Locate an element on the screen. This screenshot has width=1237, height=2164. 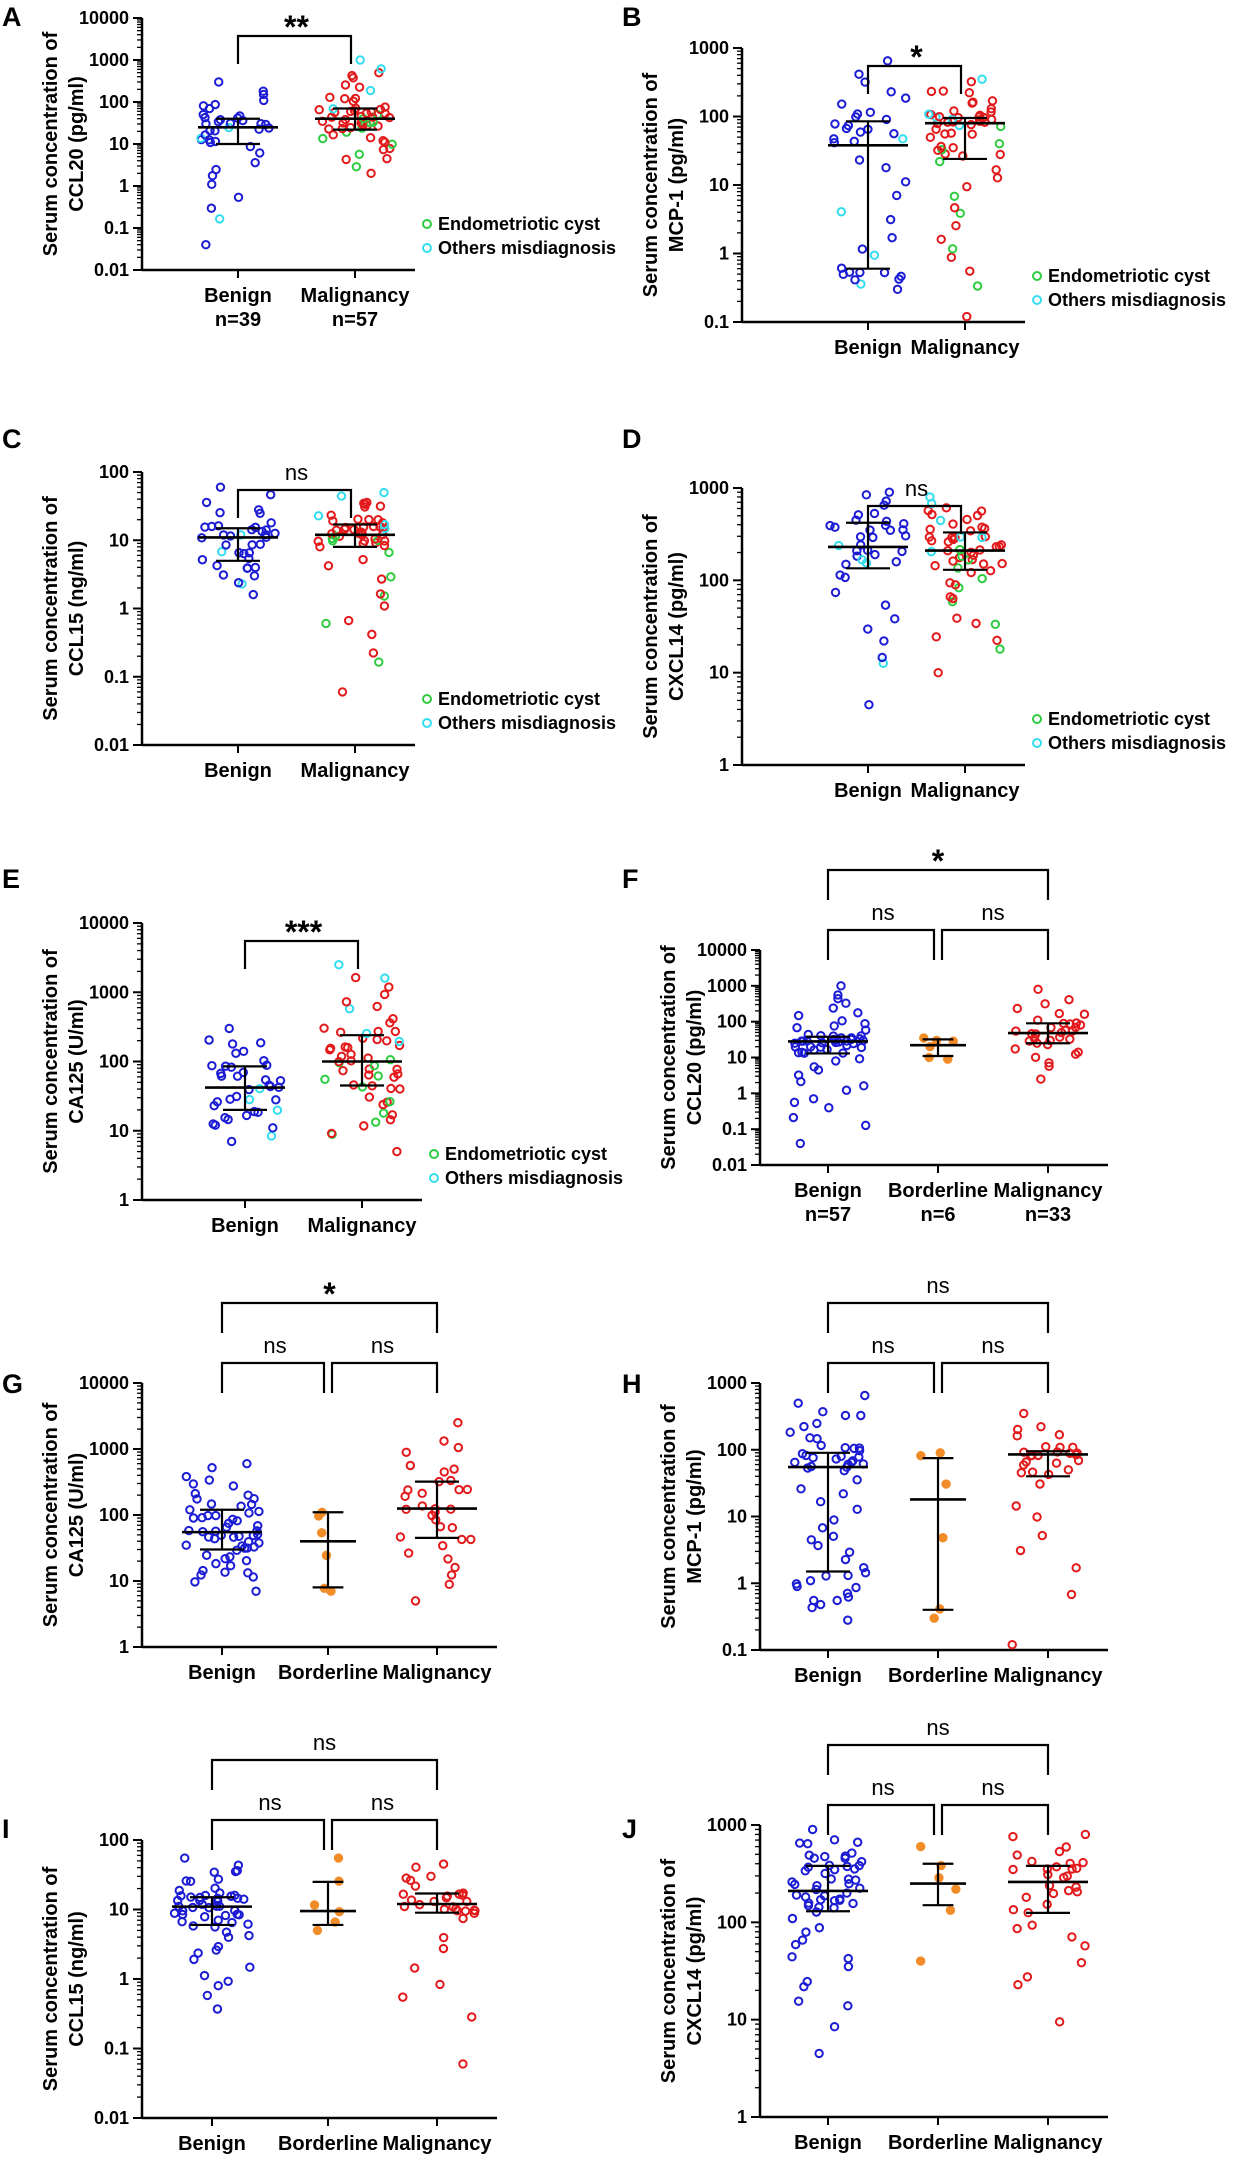
y-axis-label: CCL20 (pg/ml) is located at coordinates (695, 1058).